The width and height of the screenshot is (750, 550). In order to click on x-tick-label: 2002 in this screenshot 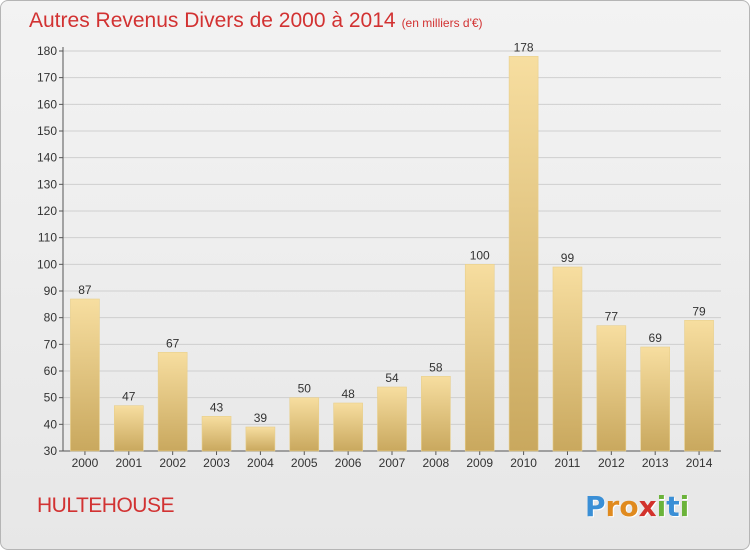, I will do `click(172, 463)`.